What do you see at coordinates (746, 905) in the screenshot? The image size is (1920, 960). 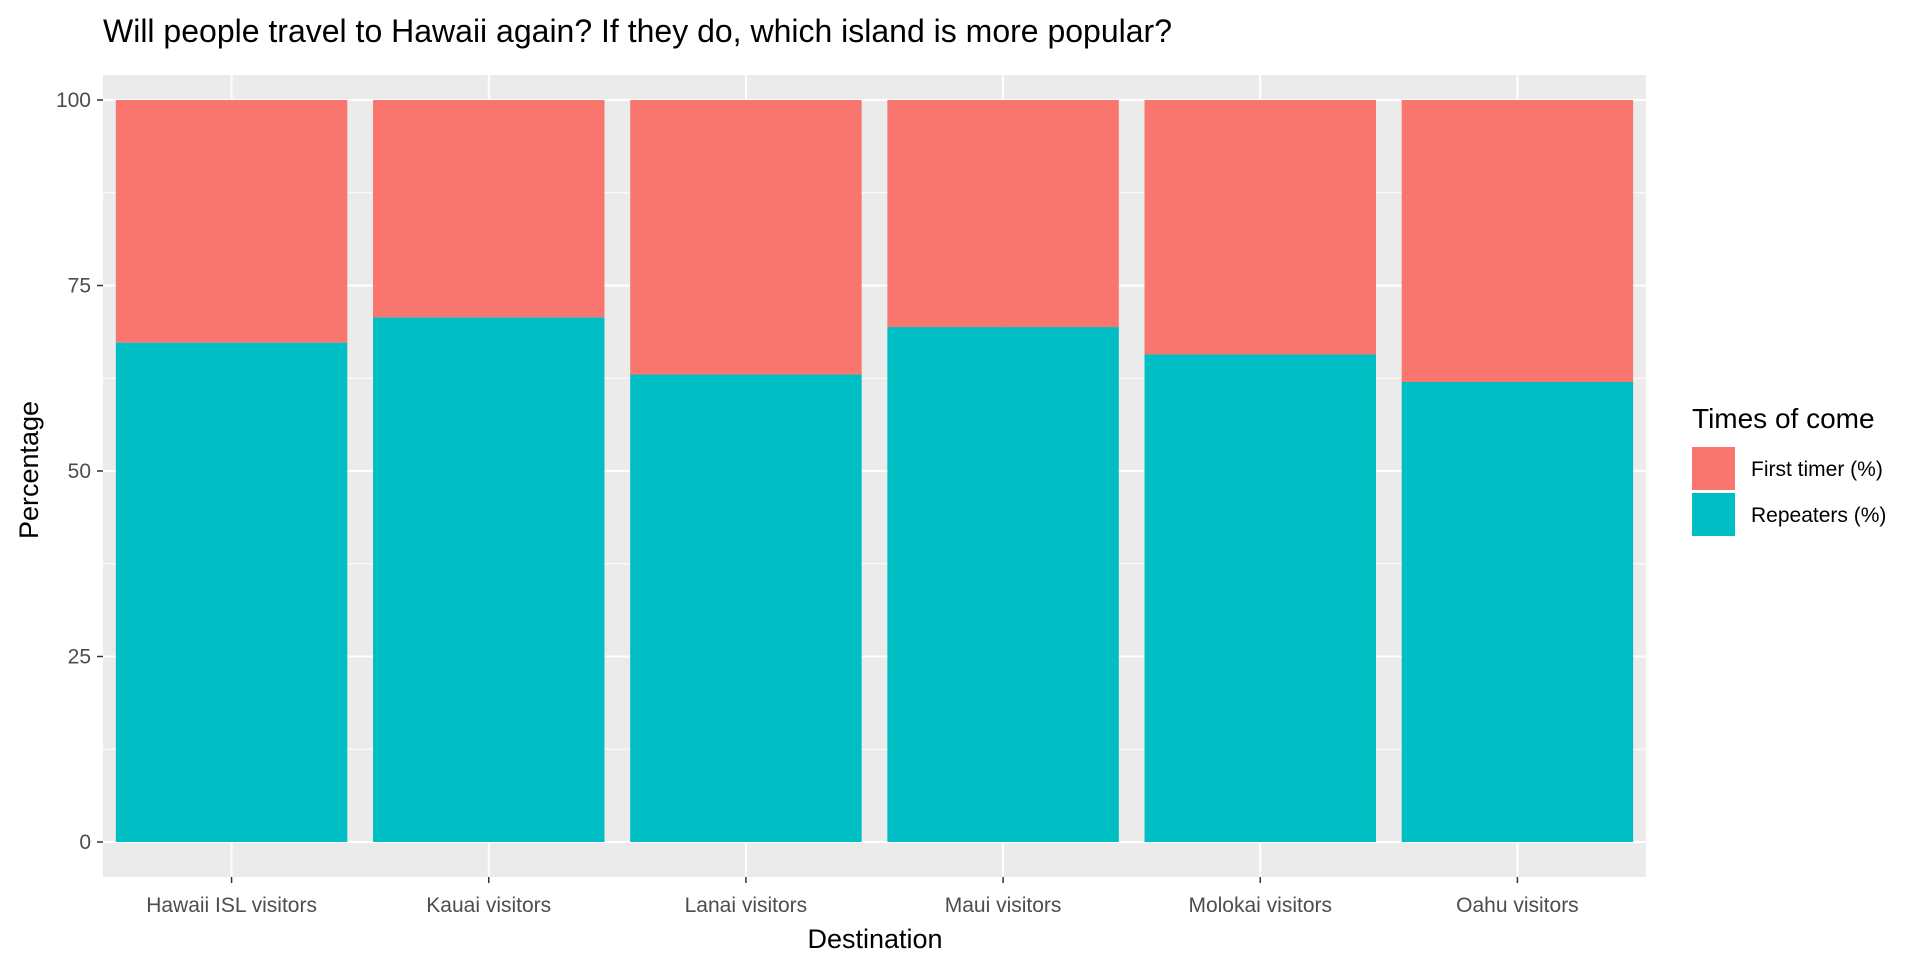 I see `x-tick-label: Lanai visitors` at bounding box center [746, 905].